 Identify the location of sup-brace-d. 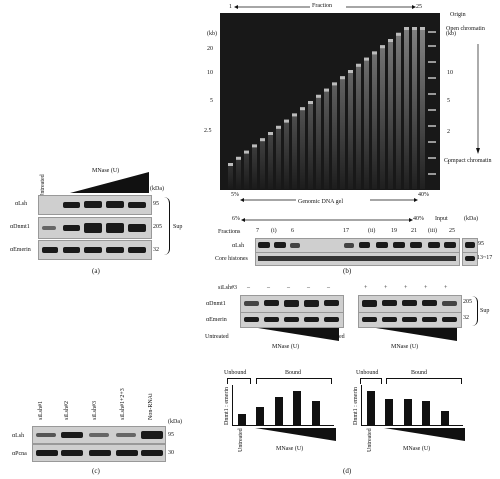
(475, 311).